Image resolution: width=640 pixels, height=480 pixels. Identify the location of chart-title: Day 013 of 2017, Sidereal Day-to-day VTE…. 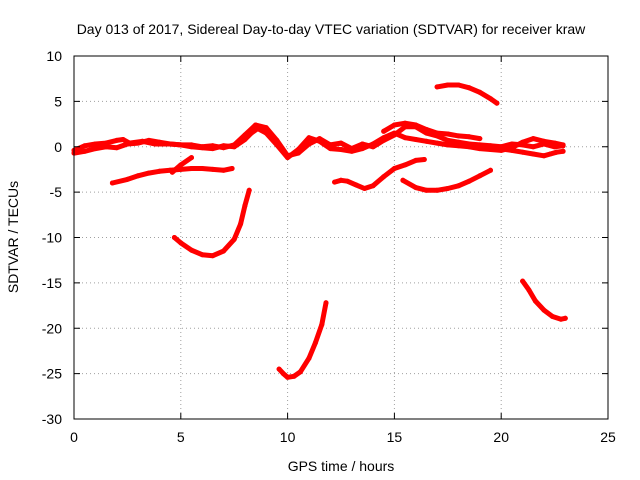
(331, 29).